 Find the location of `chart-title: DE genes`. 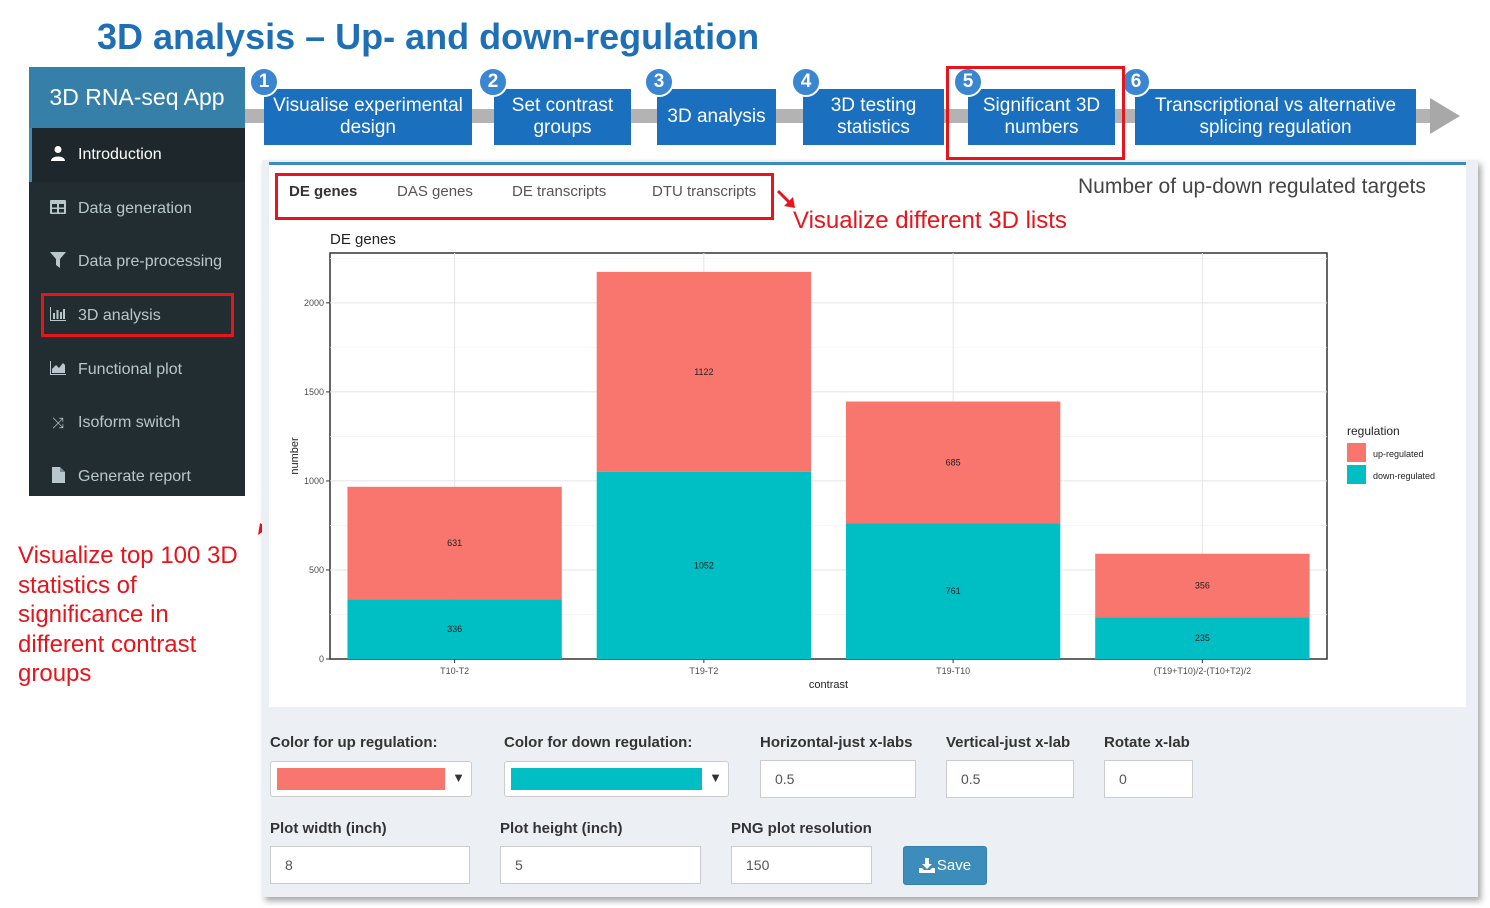

chart-title: DE genes is located at coordinates (363, 239).